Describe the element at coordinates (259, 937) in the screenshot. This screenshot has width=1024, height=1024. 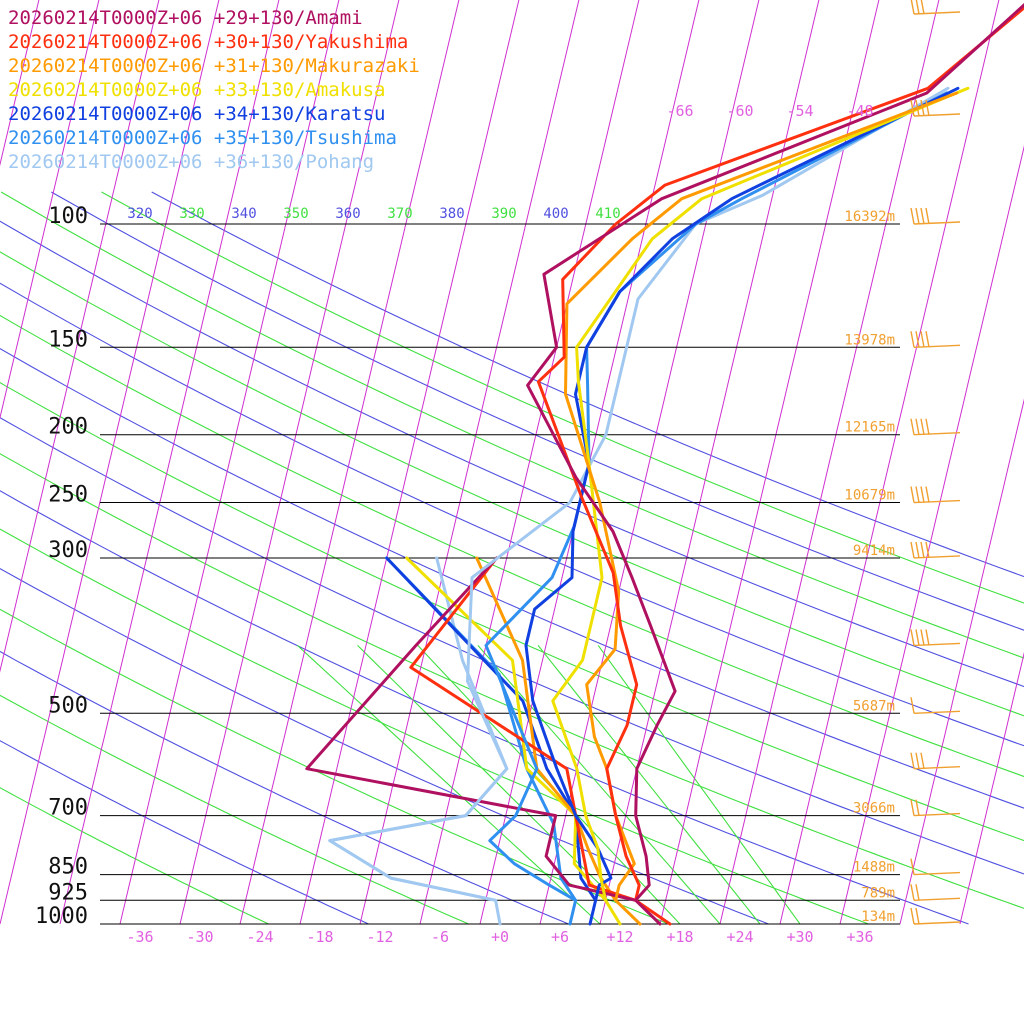
I see `temperature-tick: -24` at that location.